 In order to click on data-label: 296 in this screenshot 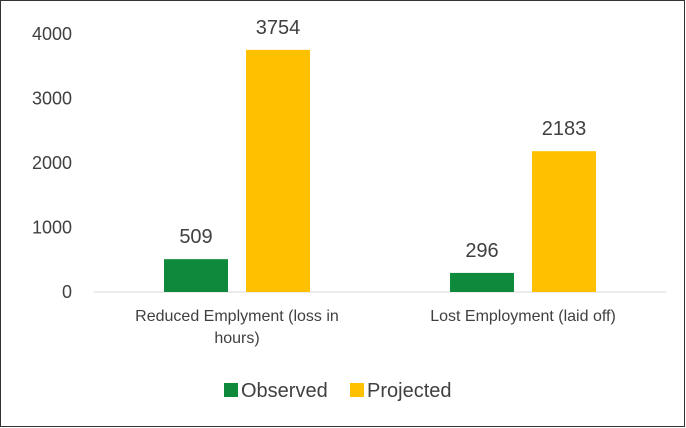, I will do `click(481, 251)`.